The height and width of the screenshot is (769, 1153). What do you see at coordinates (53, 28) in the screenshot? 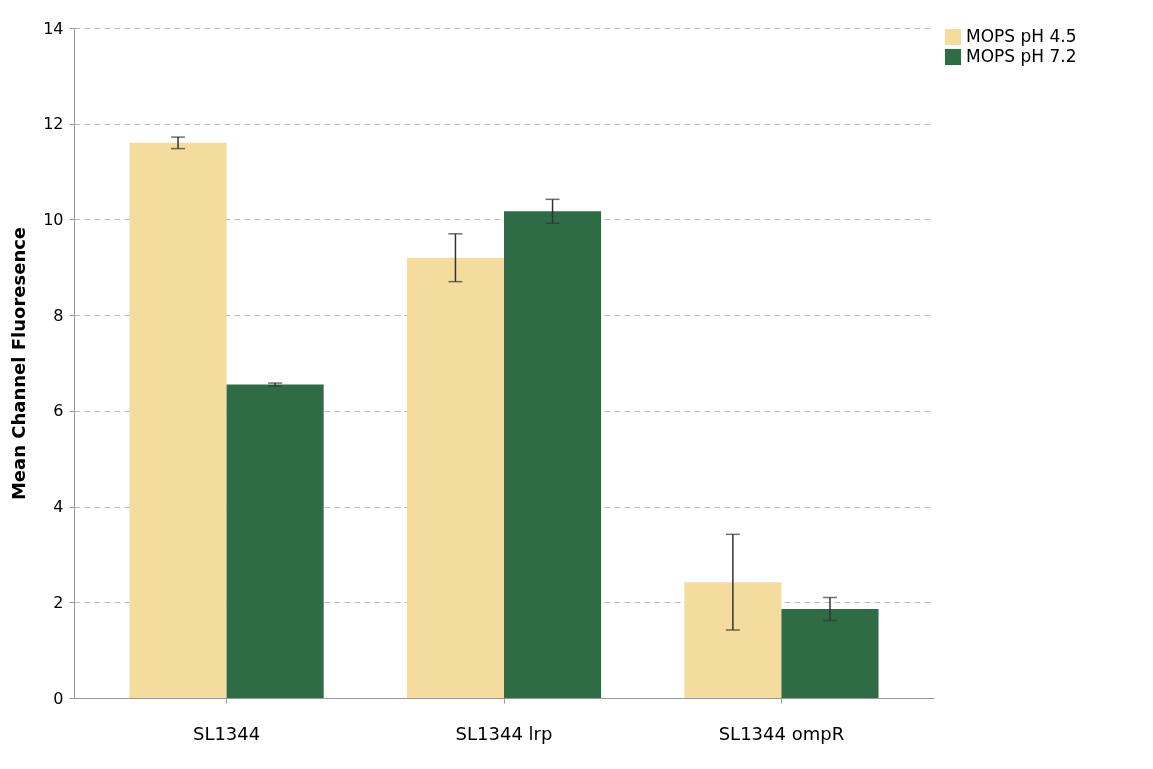
I see `y-tick-label: 14` at bounding box center [53, 28].